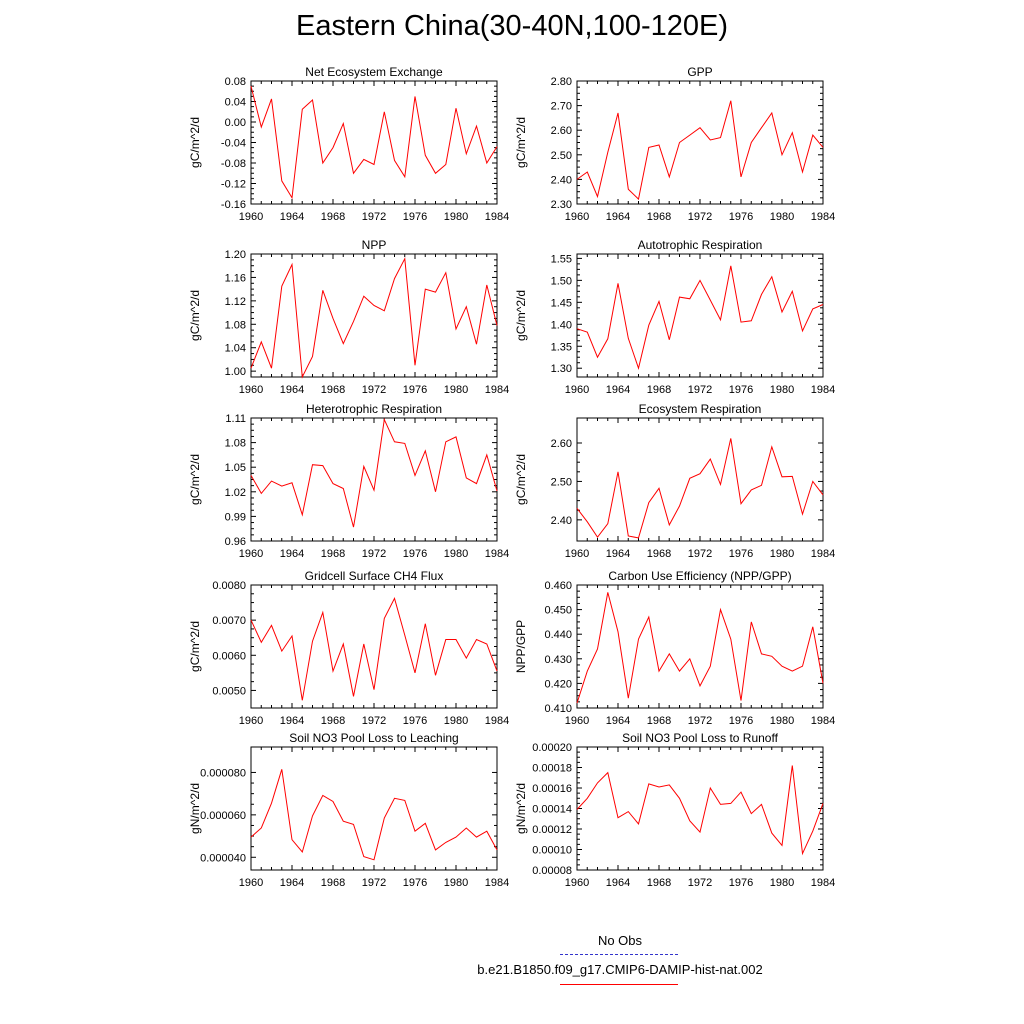 This screenshot has width=1024, height=1024. I want to click on y-tick-label: 0.410, so click(558, 709).